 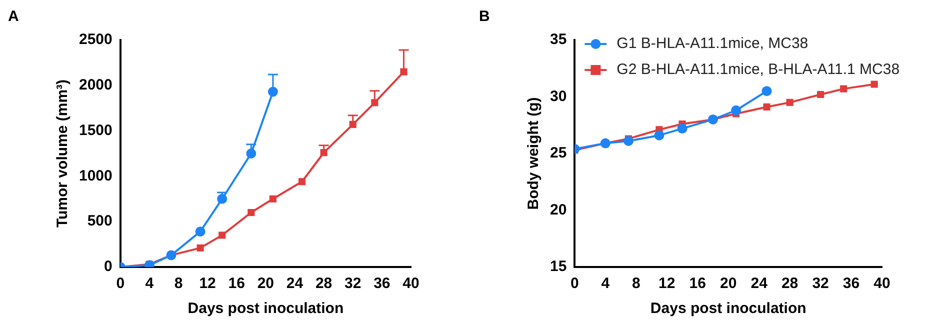 What do you see at coordinates (558, 153) in the screenshot?
I see `y-tick-label: 25` at bounding box center [558, 153].